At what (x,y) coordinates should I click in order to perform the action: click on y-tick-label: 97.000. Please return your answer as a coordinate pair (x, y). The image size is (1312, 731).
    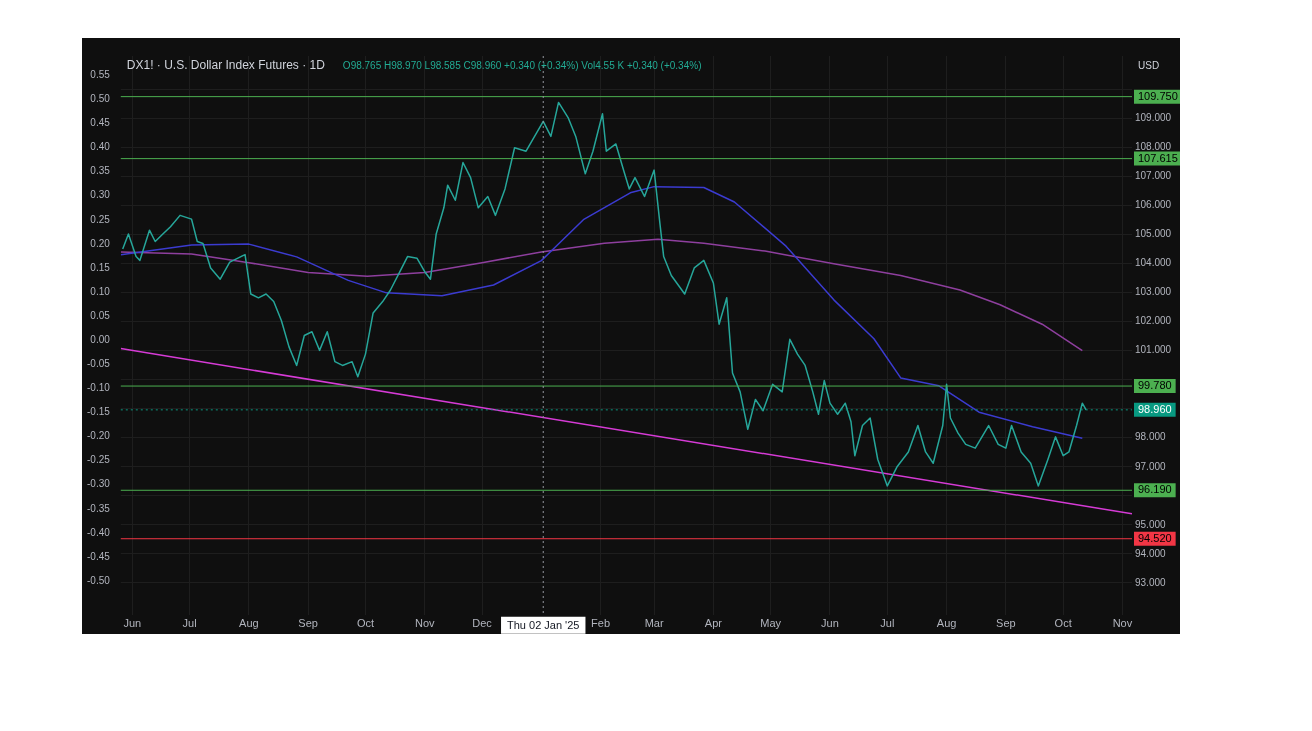
    Looking at the image, I should click on (1151, 466).